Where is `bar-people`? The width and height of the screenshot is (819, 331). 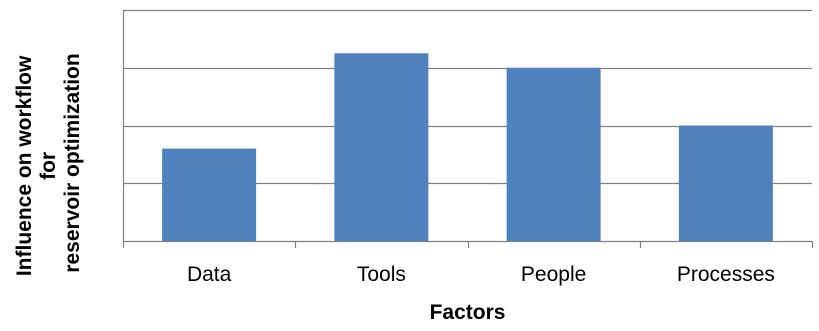
bar-people is located at coordinates (553, 154).